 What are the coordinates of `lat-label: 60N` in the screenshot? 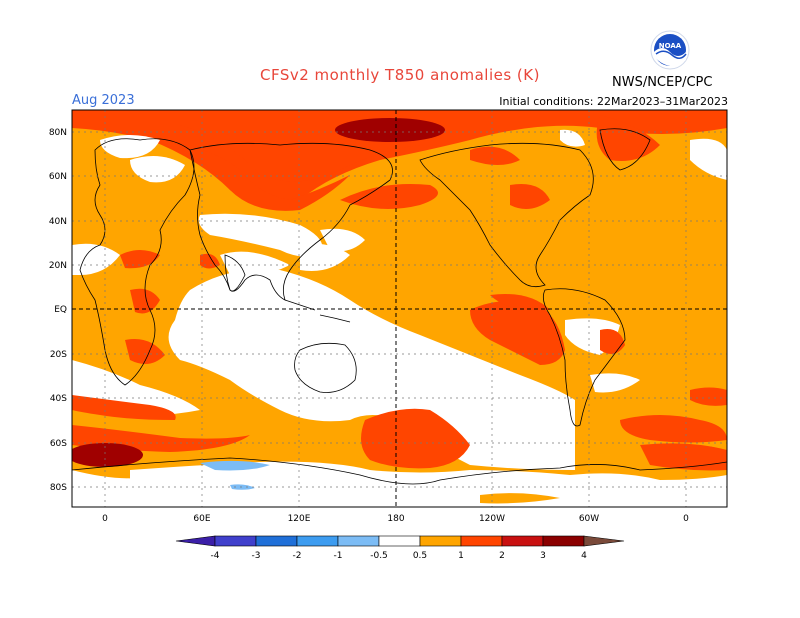 It's located at (58, 177).